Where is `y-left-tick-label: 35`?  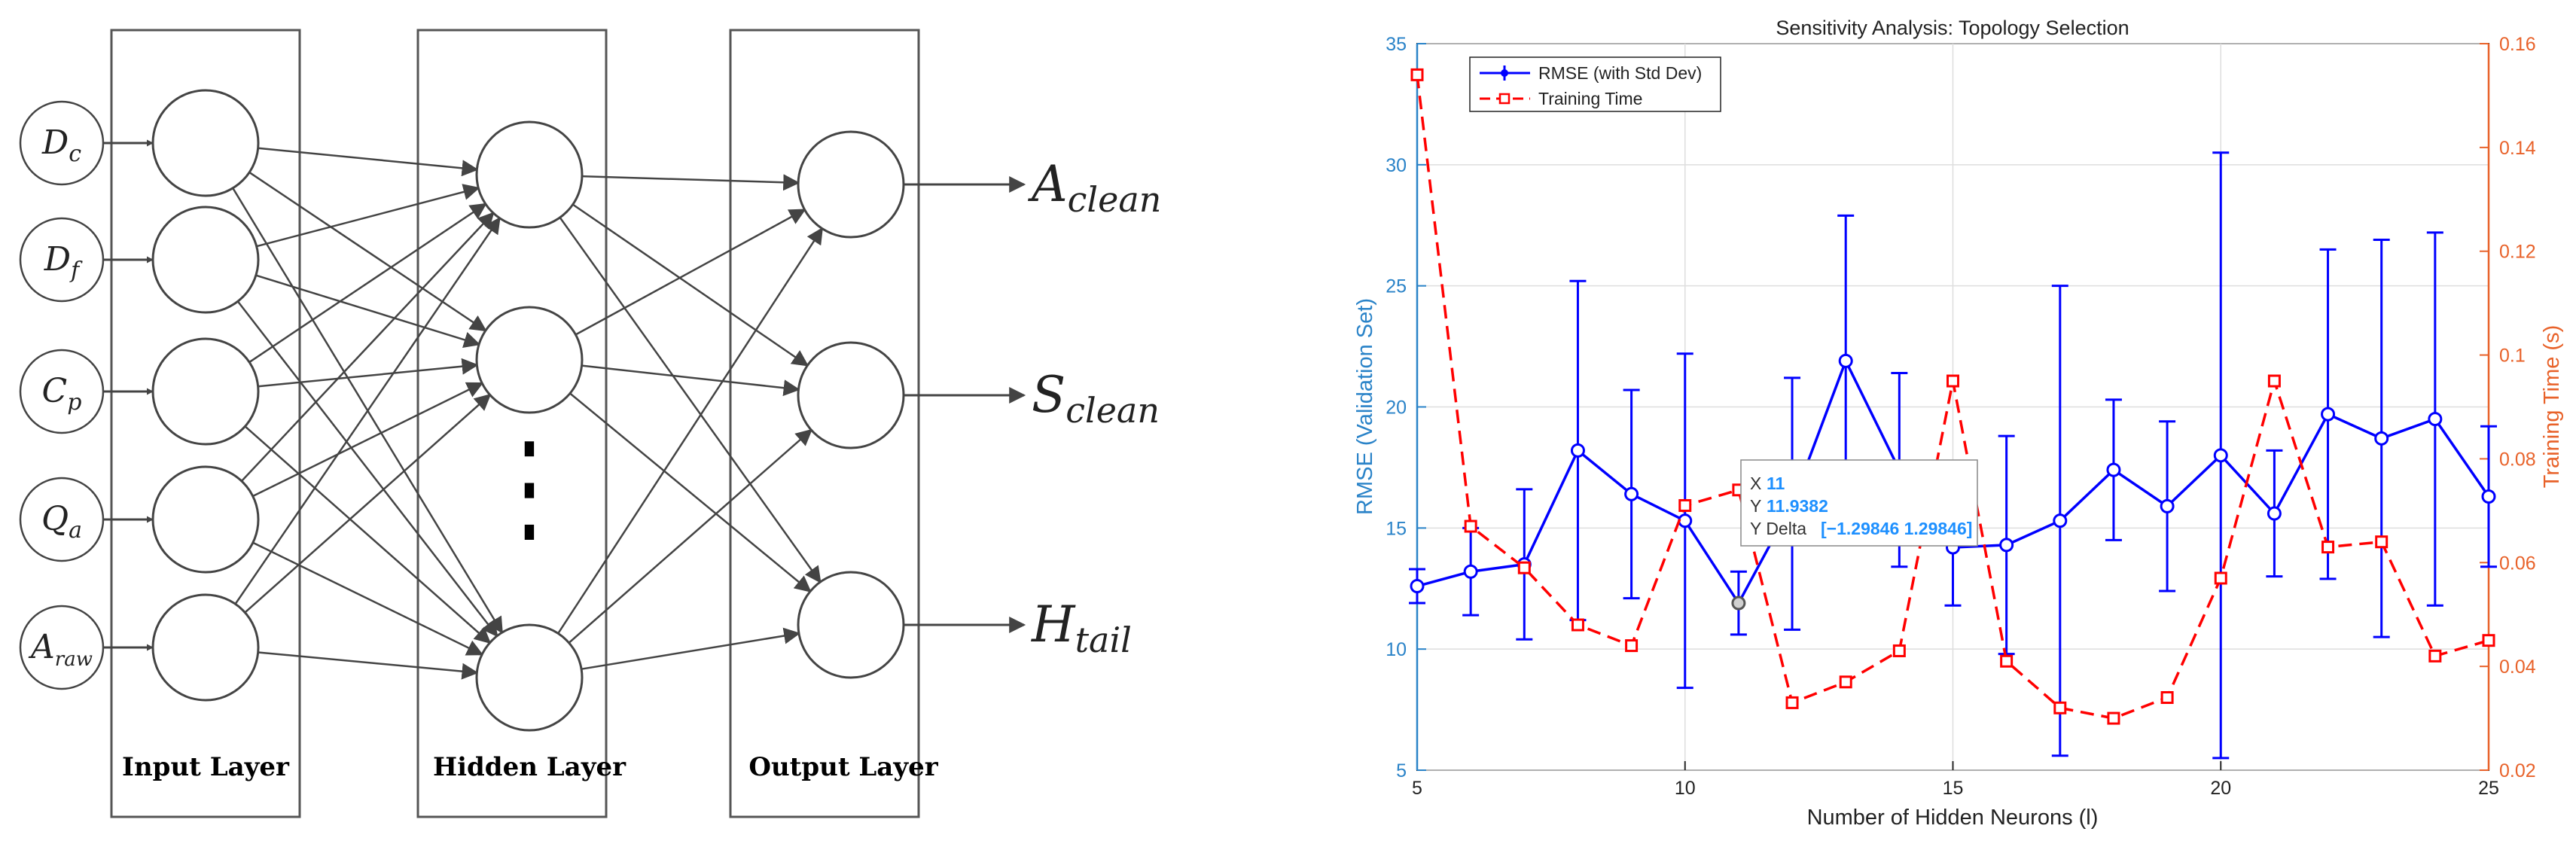
y-left-tick-label: 35 is located at coordinates (1396, 44).